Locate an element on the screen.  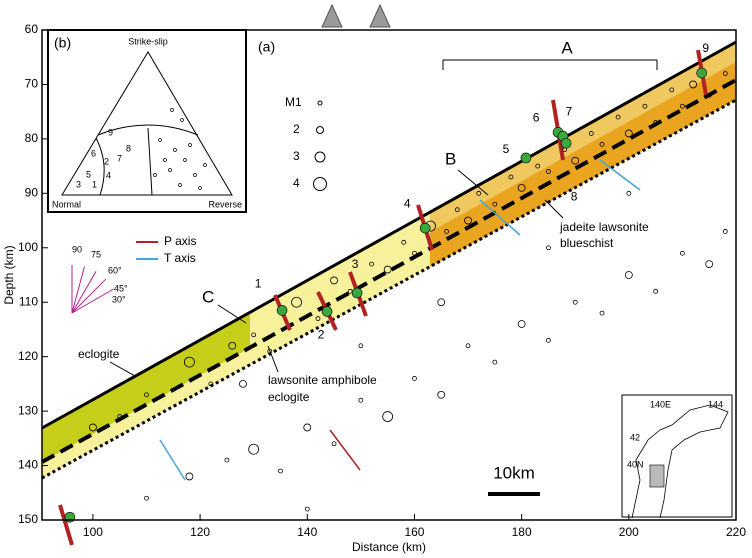
ternary-vertex: Reverse is located at coordinates (225, 204).